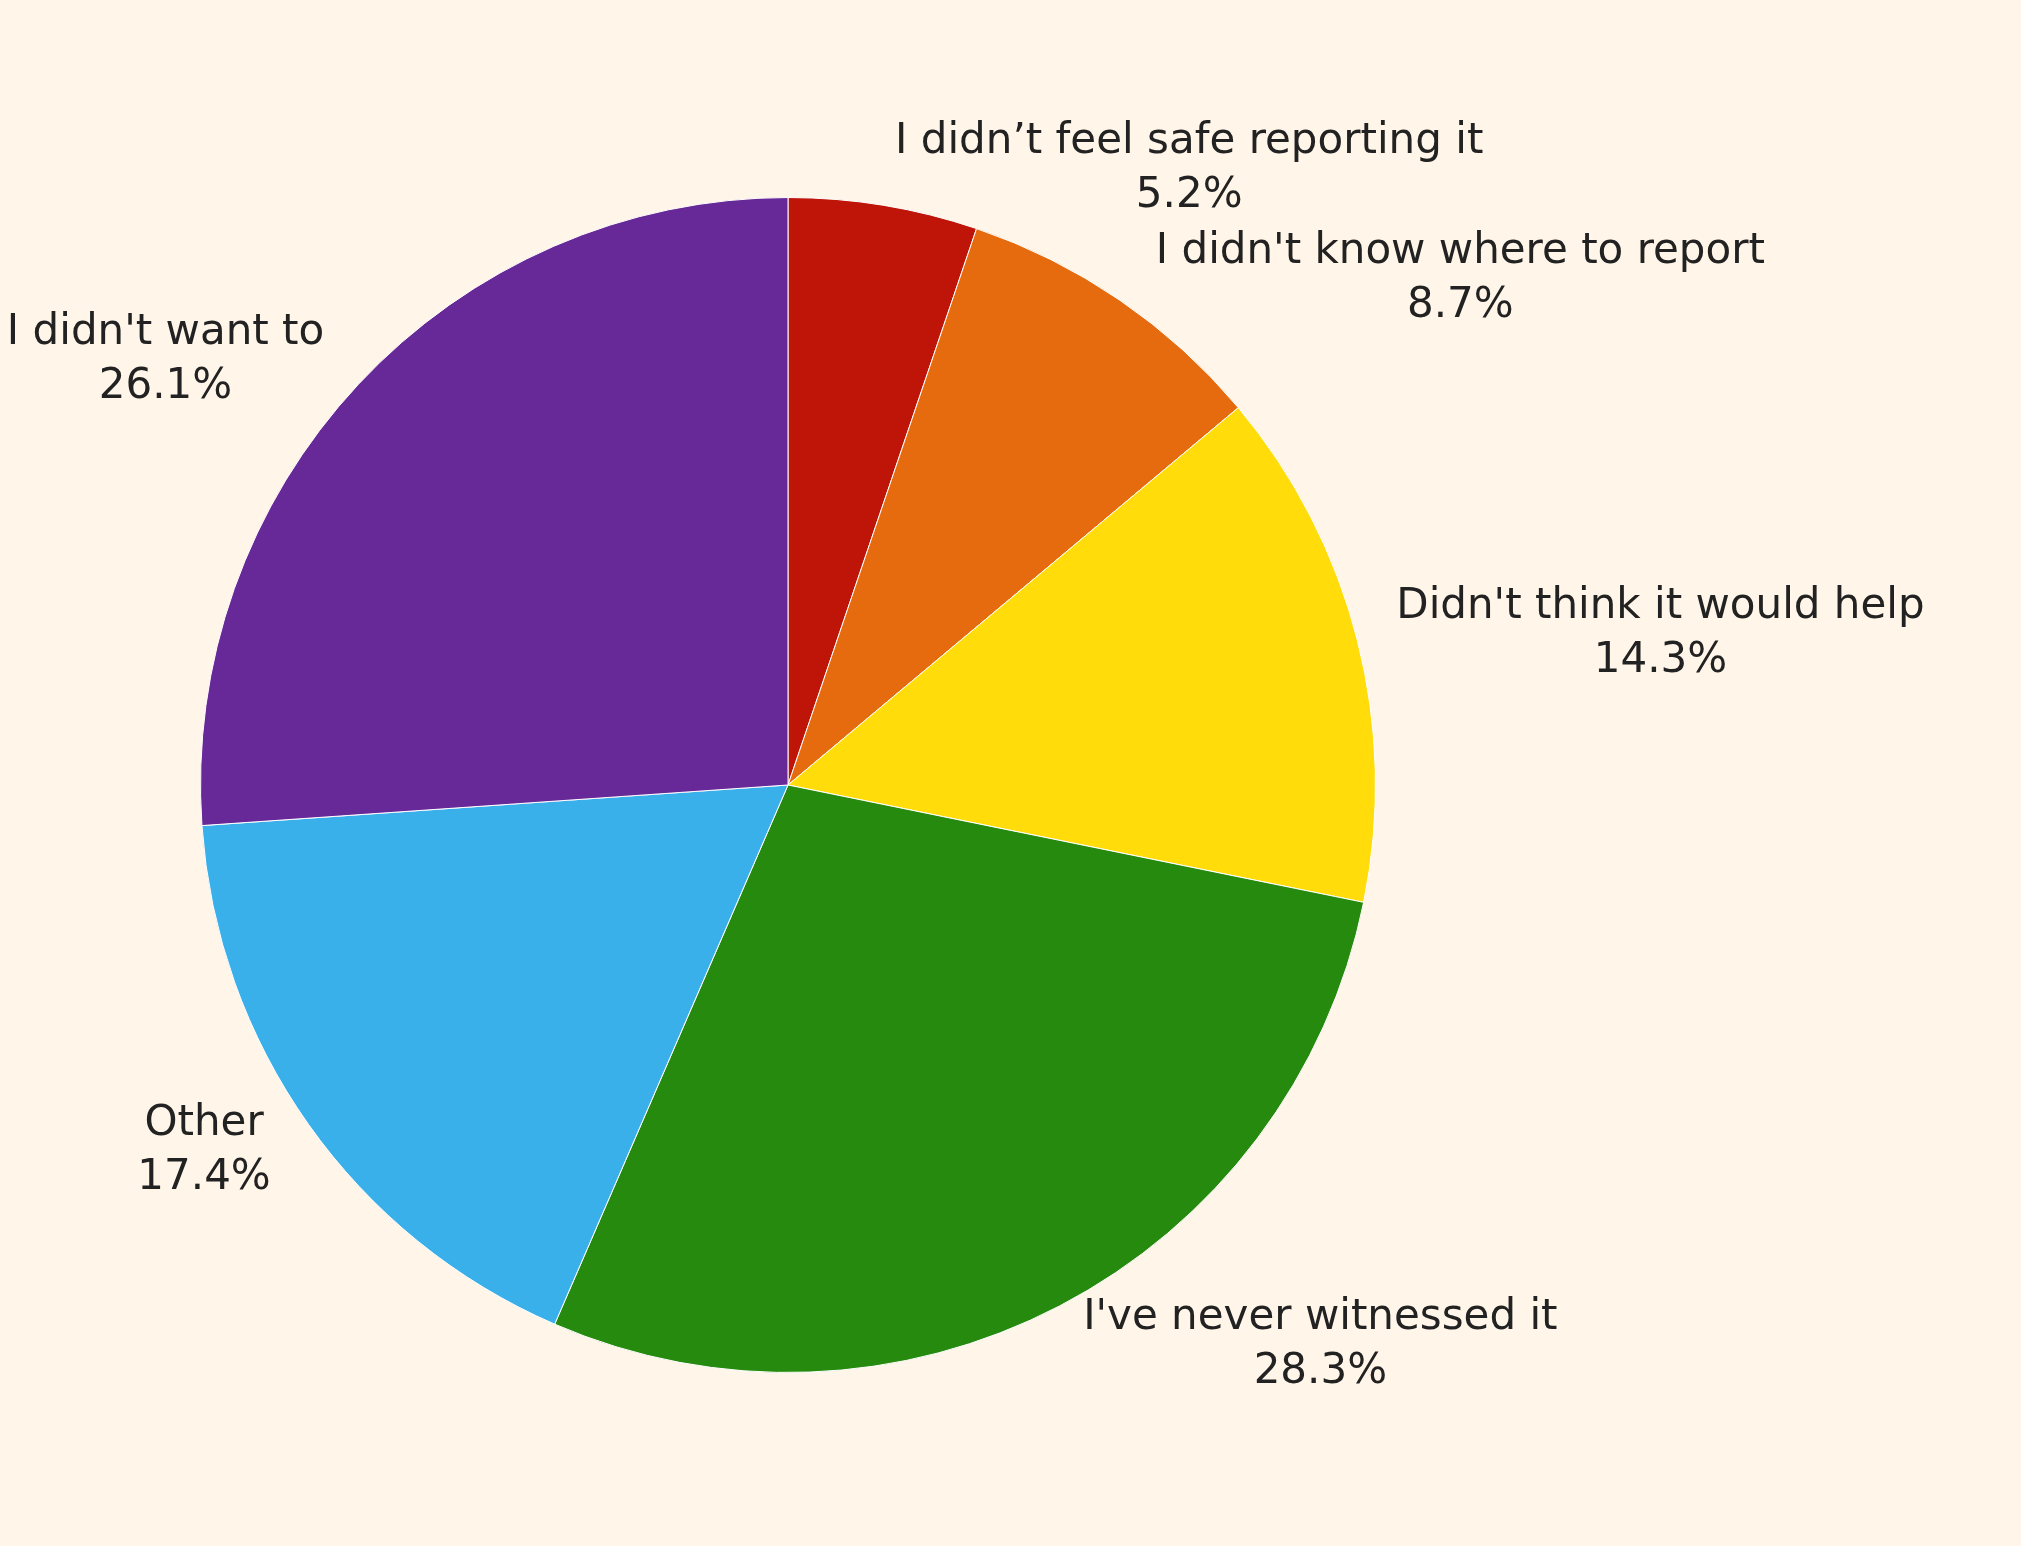 The image size is (2021, 1546). I want to click on slice-label: Didn't think it would help, so click(1660, 604).